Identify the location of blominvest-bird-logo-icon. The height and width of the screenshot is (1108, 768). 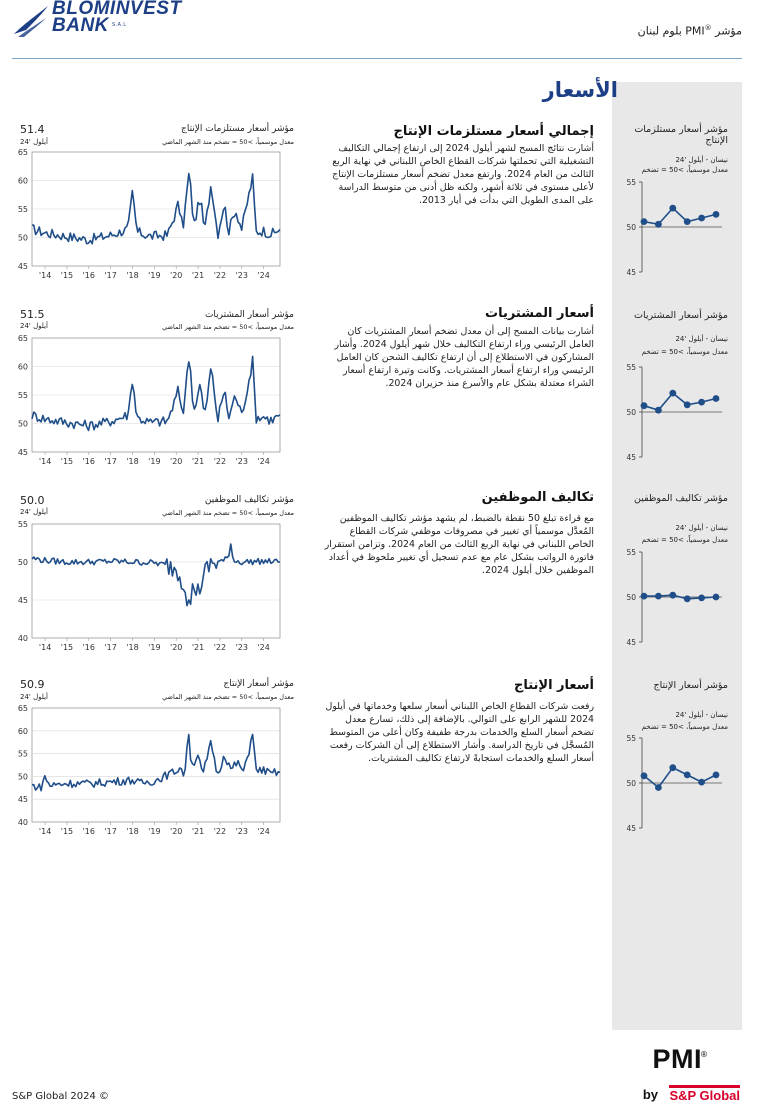
(31, 21).